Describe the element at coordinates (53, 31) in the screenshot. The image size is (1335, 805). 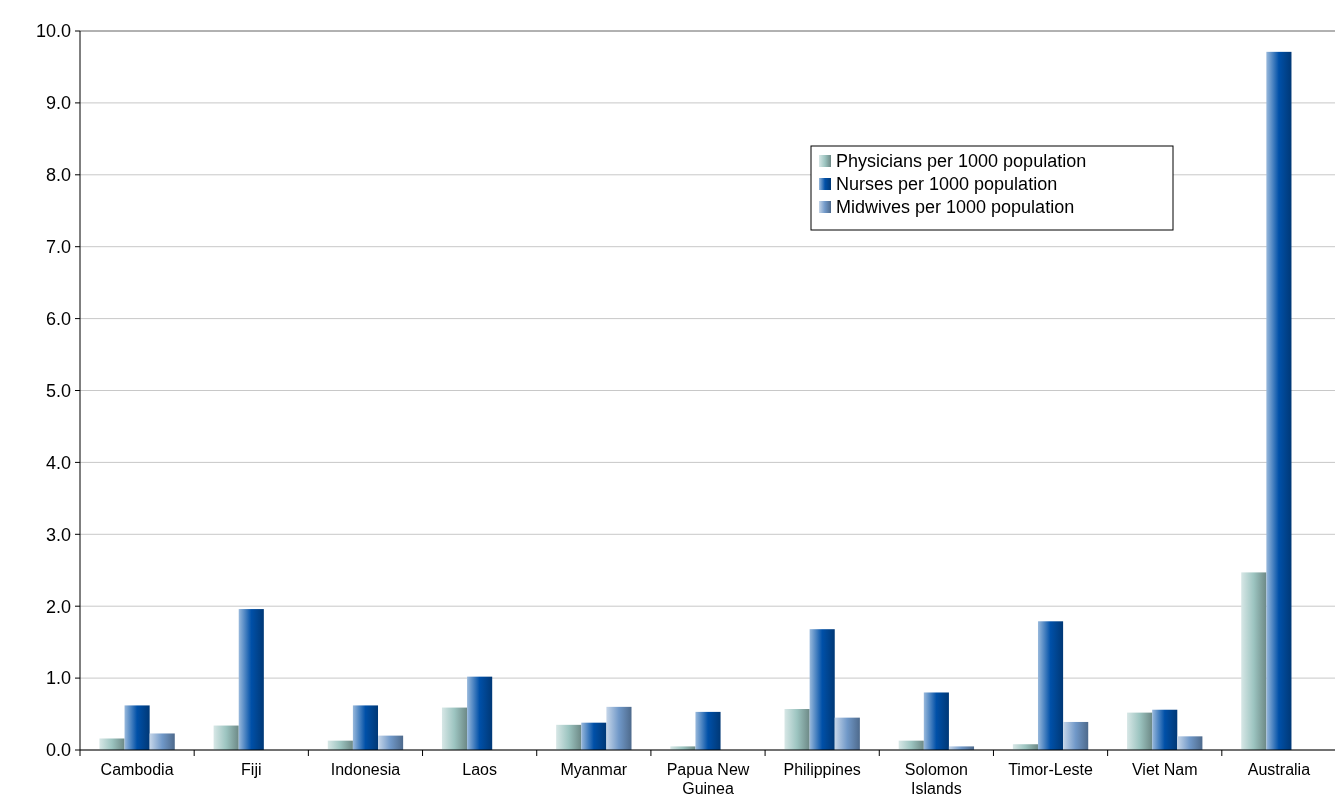
I see `y-tick-label: 10.0` at that location.